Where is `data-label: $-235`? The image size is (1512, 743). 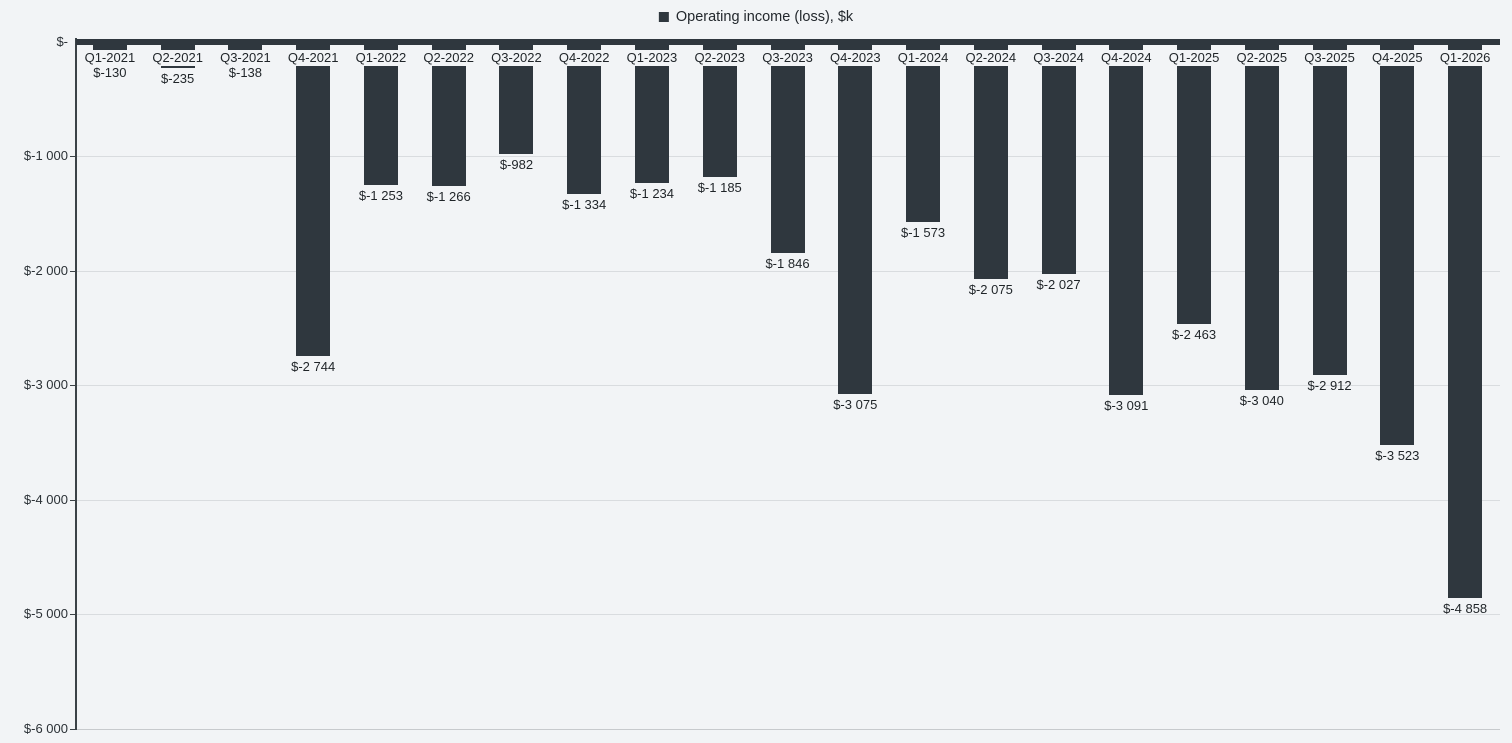 data-label: $-235 is located at coordinates (178, 79).